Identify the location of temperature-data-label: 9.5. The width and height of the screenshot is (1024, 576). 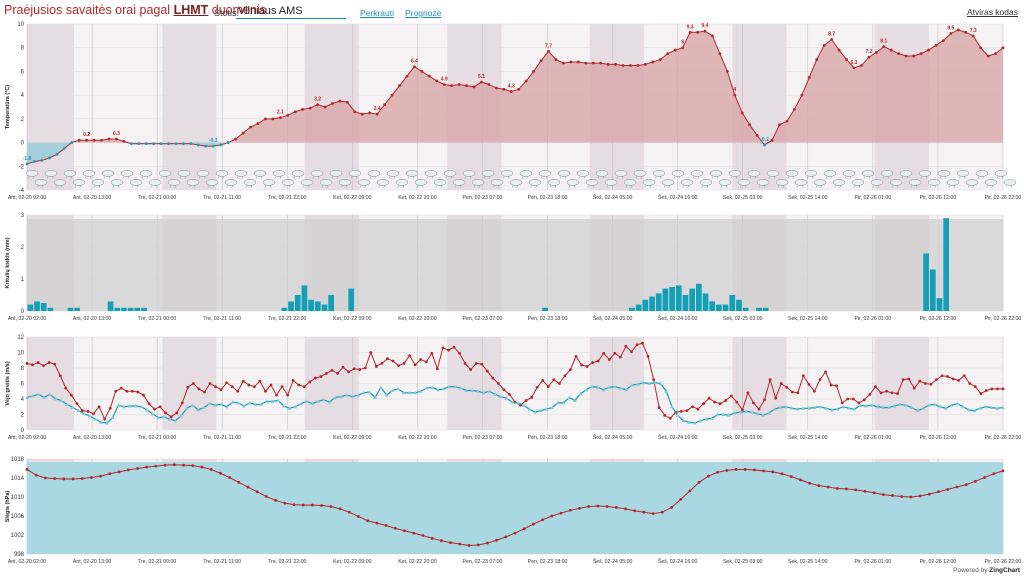
(950, 28).